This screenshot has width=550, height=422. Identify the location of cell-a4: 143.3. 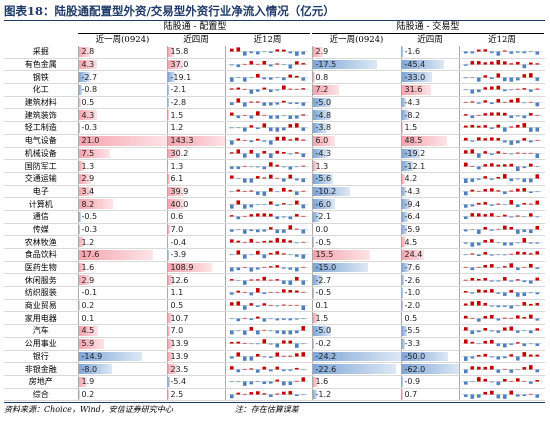
(196, 141).